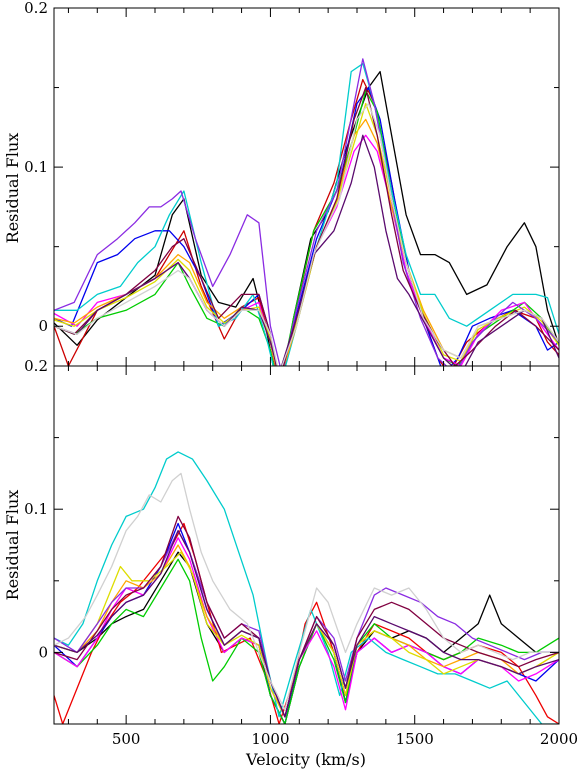 This screenshot has height=774, width=581. Describe the element at coordinates (36, 366) in the screenshot. I see `bottom-y-tick-label: 0.2` at that location.